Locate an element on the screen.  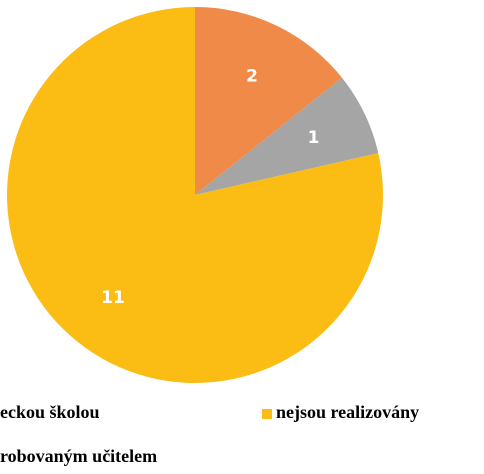
legend-label: nejsou realizovány is located at coordinates (347, 412).